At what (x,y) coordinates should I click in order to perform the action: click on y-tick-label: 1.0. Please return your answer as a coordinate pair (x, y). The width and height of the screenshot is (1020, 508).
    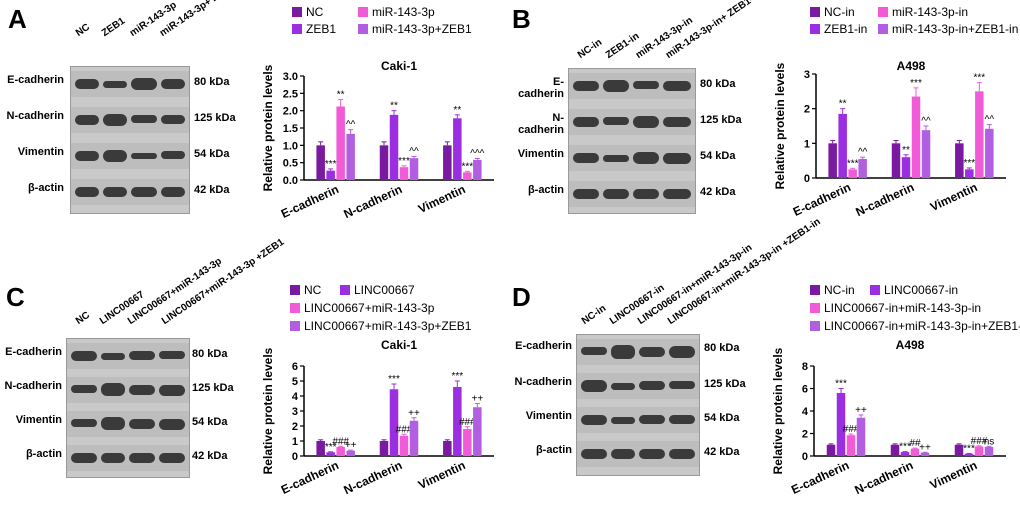
    Looking at the image, I should click on (290, 146).